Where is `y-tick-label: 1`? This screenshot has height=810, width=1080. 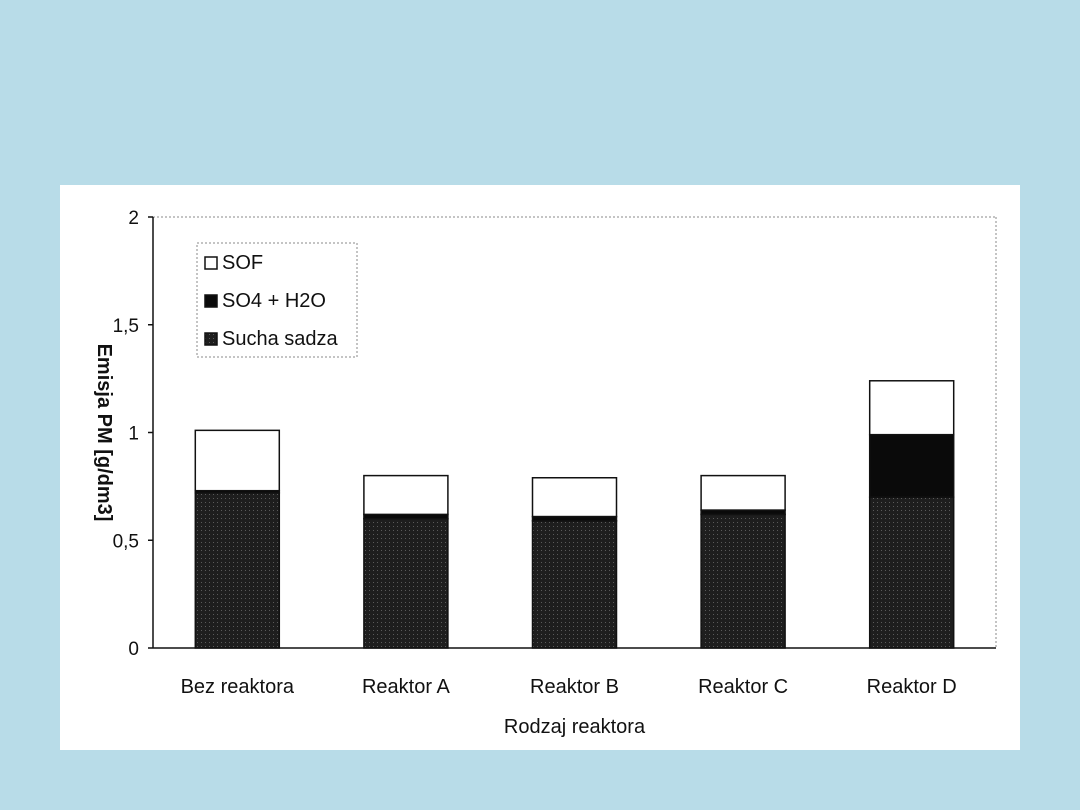
y-tick-label: 1 is located at coordinates (133, 434).